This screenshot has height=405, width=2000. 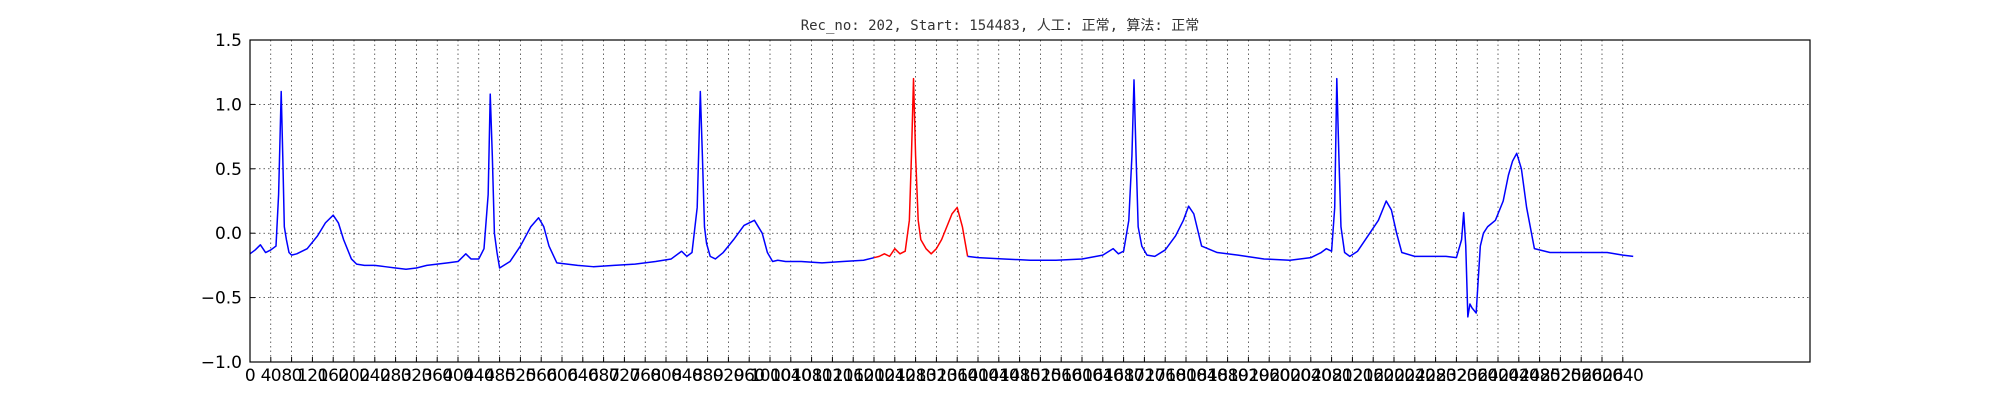 What do you see at coordinates (1290, 376) in the screenshot?
I see `x-tick-label: 2000` at bounding box center [1290, 376].